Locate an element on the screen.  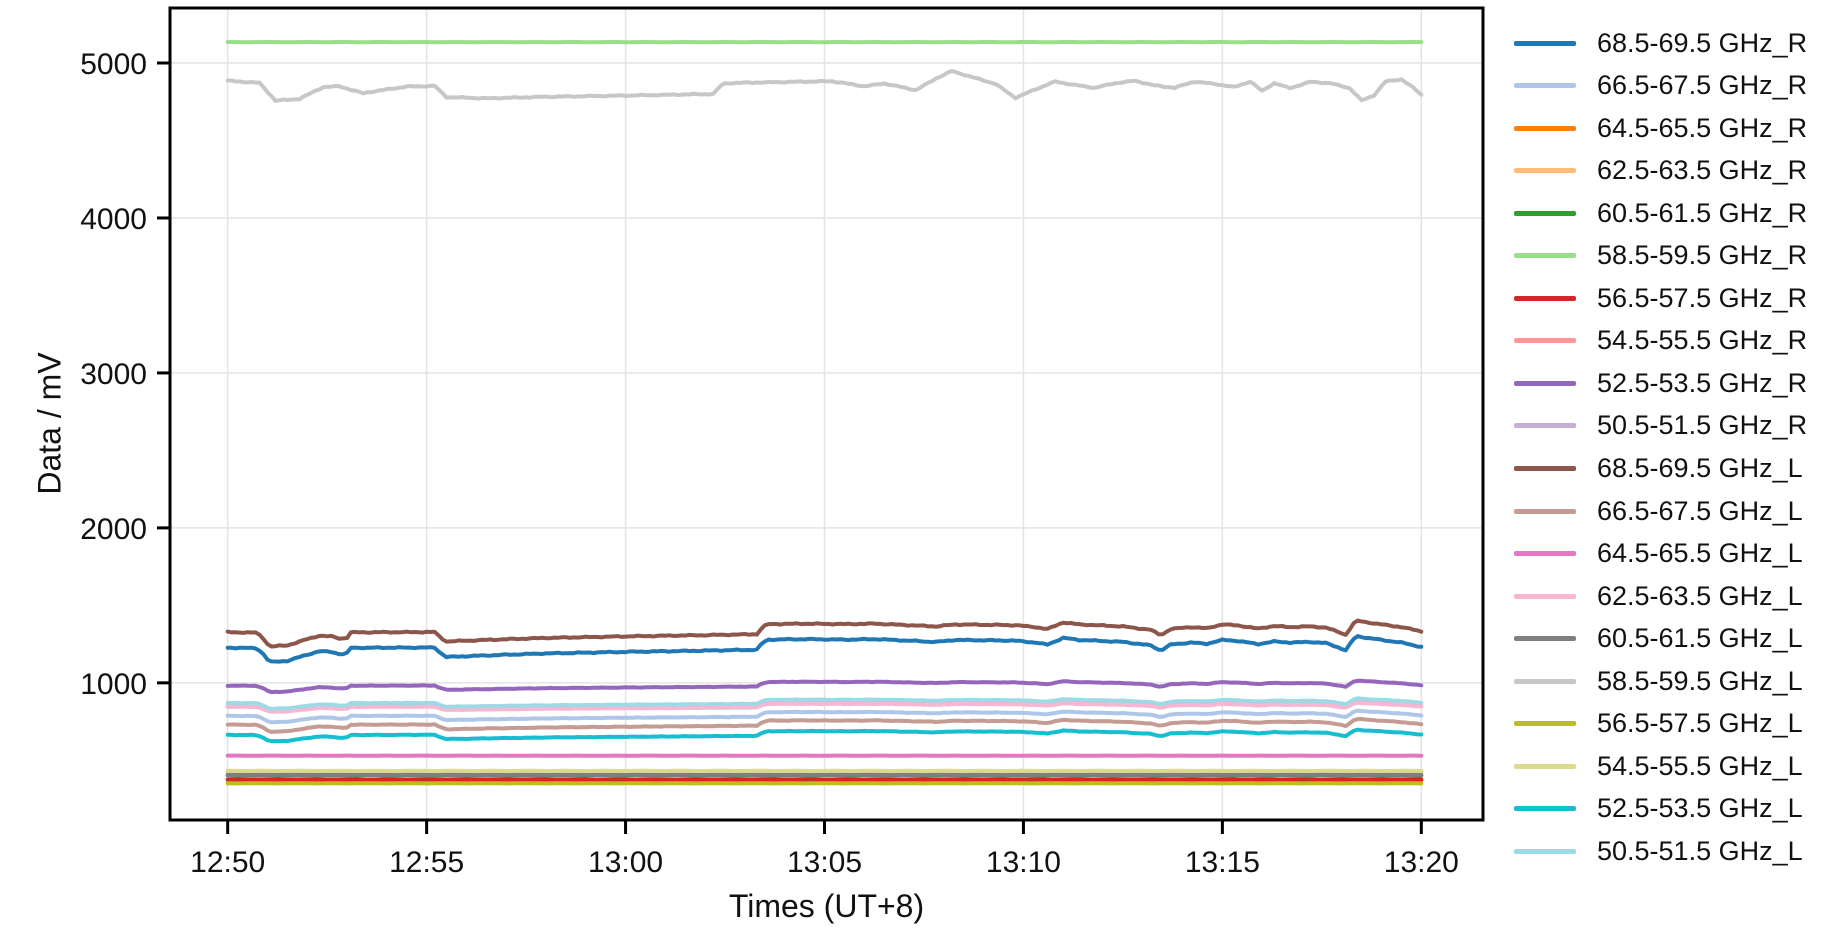
legend-label: 50.5-51.5 GHz_R is located at coordinates (1702, 425).